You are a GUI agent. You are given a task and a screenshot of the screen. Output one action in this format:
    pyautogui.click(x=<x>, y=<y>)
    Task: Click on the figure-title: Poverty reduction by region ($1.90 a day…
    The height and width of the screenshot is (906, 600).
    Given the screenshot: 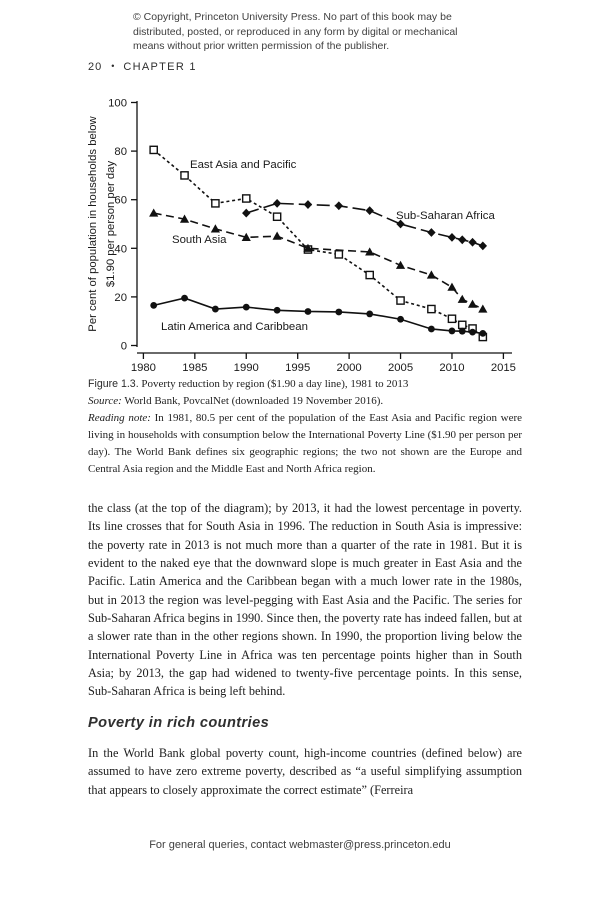 What is the action you would take?
    pyautogui.click(x=275, y=384)
    